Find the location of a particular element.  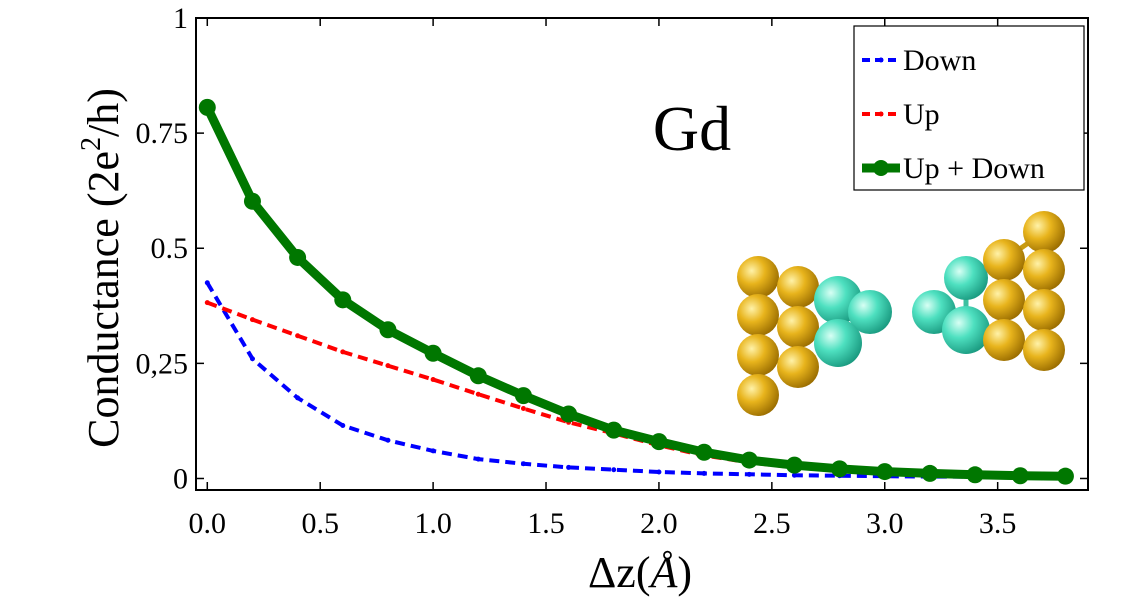

y-tick-label-4: 1 is located at coordinates (180, 18).